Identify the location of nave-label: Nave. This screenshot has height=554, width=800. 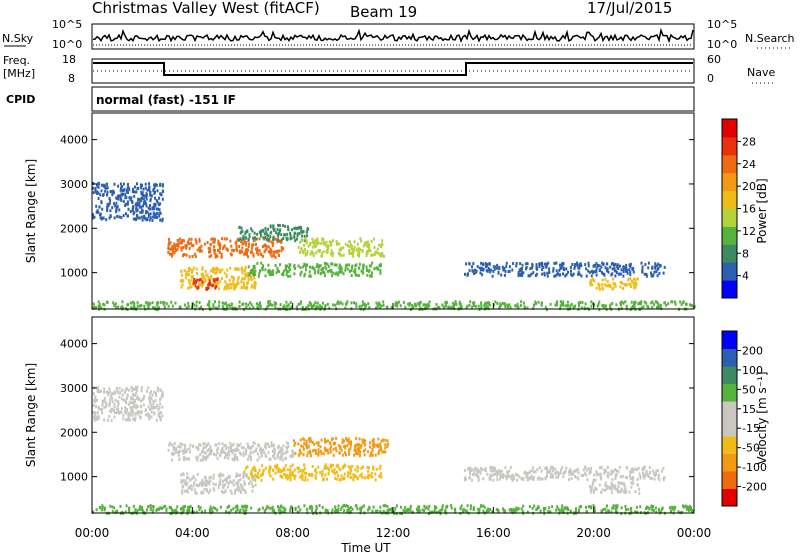
(761, 72).